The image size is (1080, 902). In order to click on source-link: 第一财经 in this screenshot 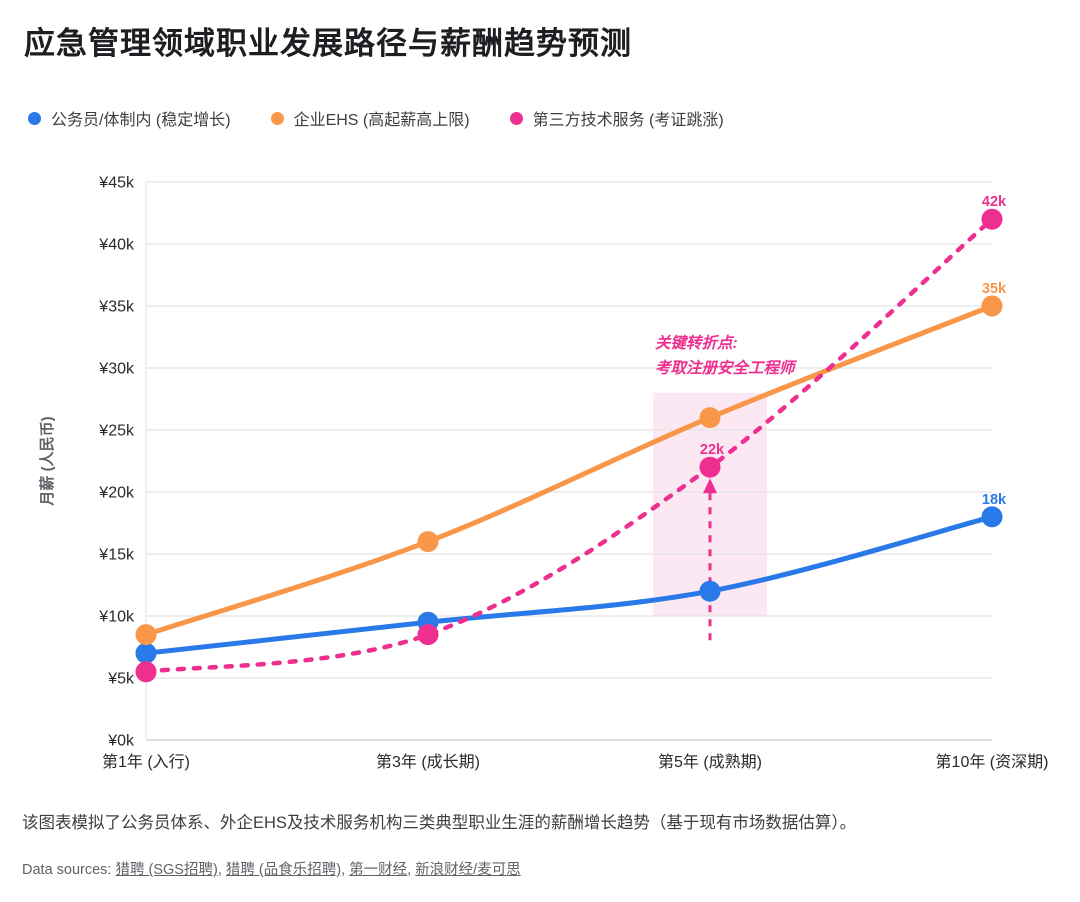, I will do `click(378, 870)`.